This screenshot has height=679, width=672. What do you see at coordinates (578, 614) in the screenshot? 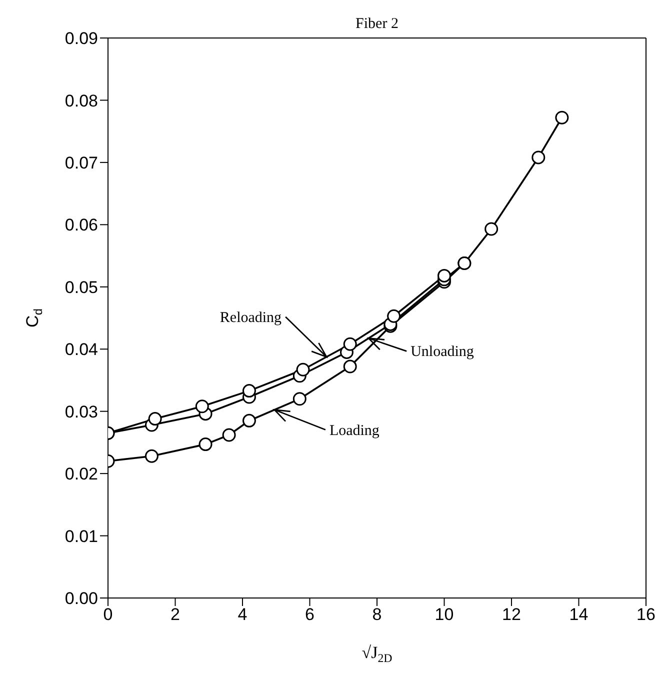
I see `x-tick-label: 14` at bounding box center [578, 614].